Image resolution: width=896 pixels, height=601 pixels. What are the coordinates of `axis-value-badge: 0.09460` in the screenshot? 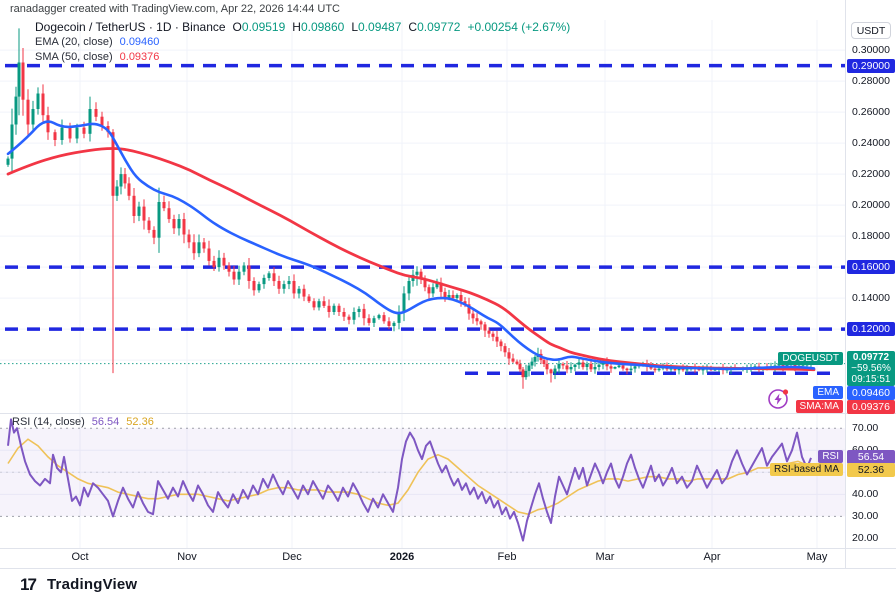 It's located at (871, 393).